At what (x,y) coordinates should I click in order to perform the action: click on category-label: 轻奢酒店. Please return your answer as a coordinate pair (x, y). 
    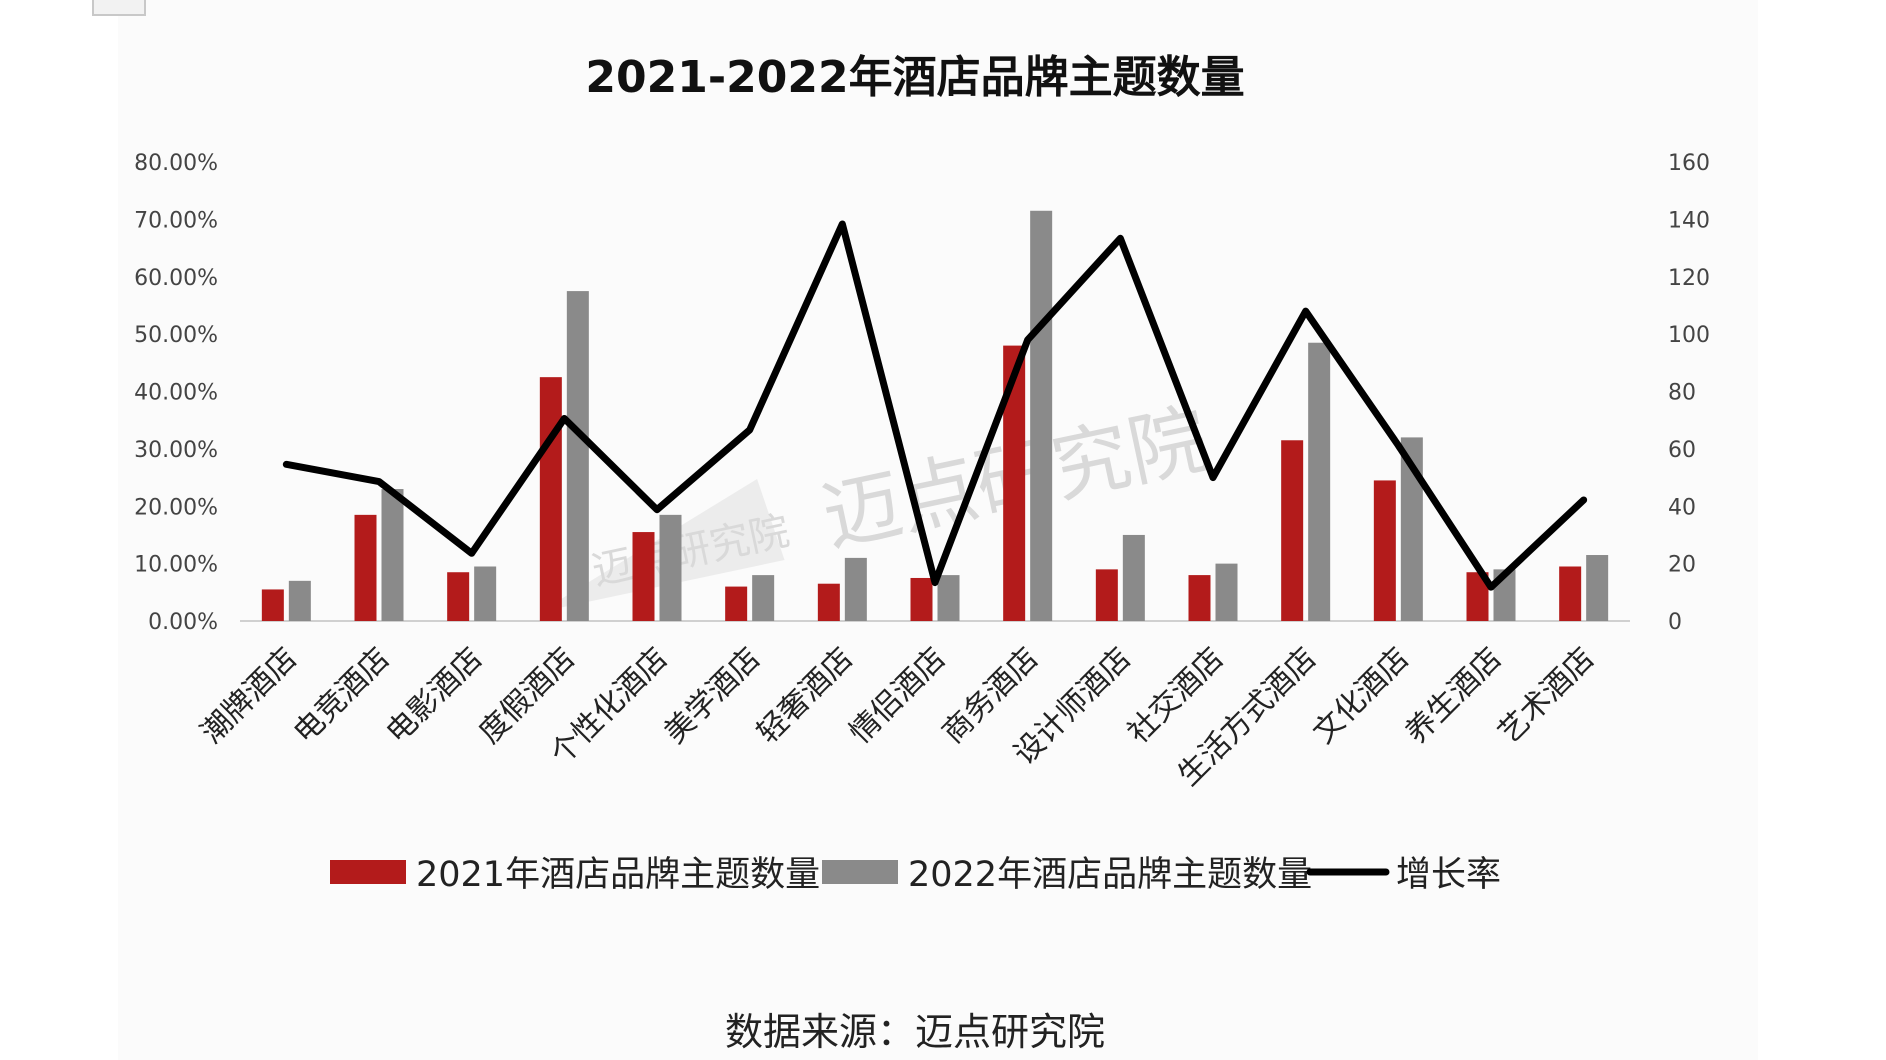
    Looking at the image, I should click on (805, 696).